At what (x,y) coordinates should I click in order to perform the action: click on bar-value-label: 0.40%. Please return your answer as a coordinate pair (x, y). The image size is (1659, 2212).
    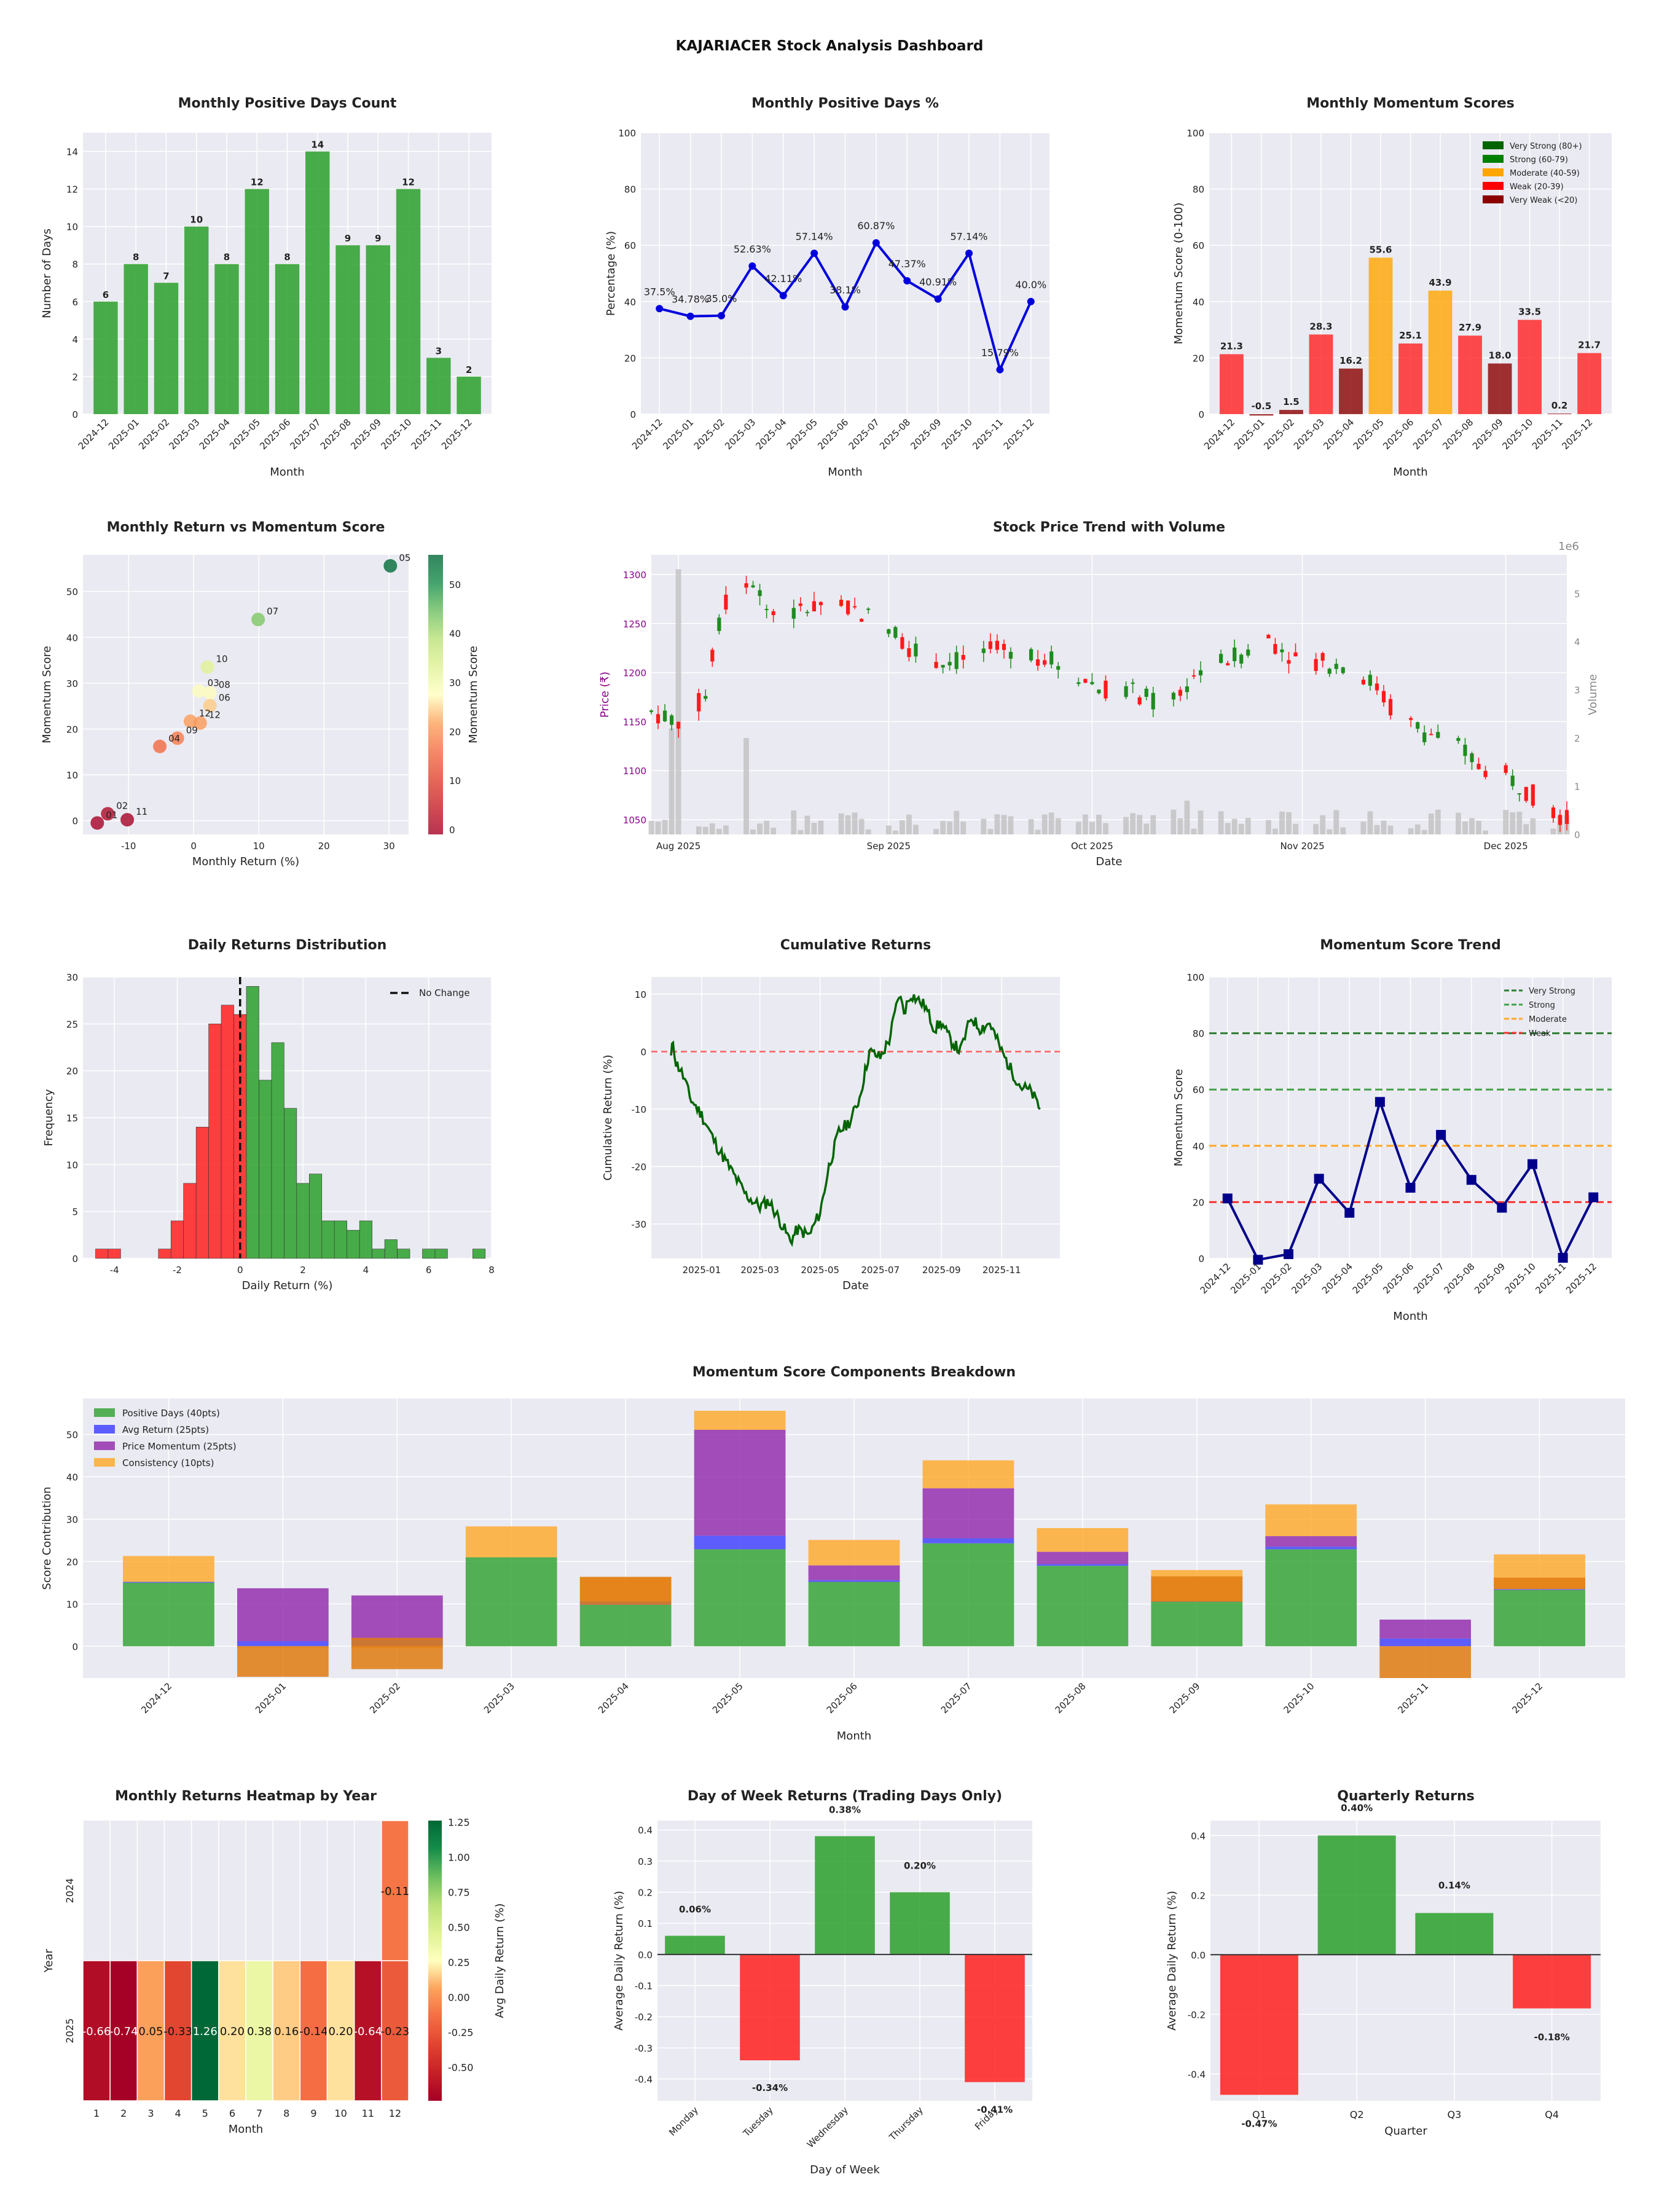
    Looking at the image, I should click on (1357, 1807).